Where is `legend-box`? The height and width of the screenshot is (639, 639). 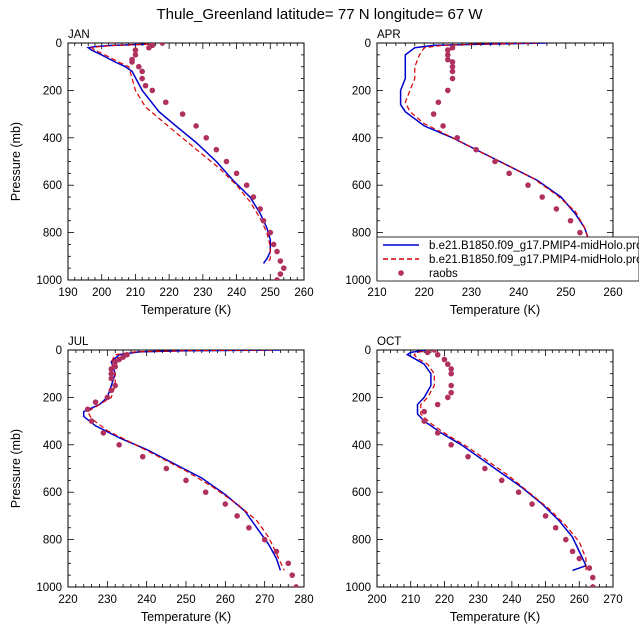
legend-box is located at coordinates (507, 259).